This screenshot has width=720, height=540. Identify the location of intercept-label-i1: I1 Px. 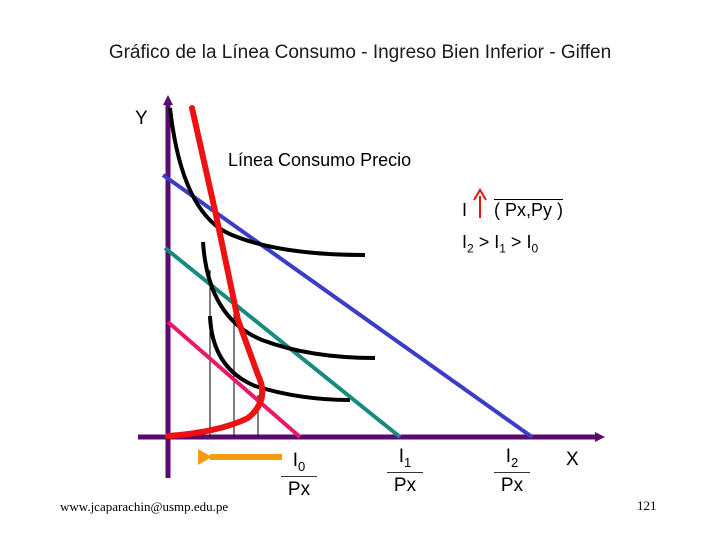
(405, 471).